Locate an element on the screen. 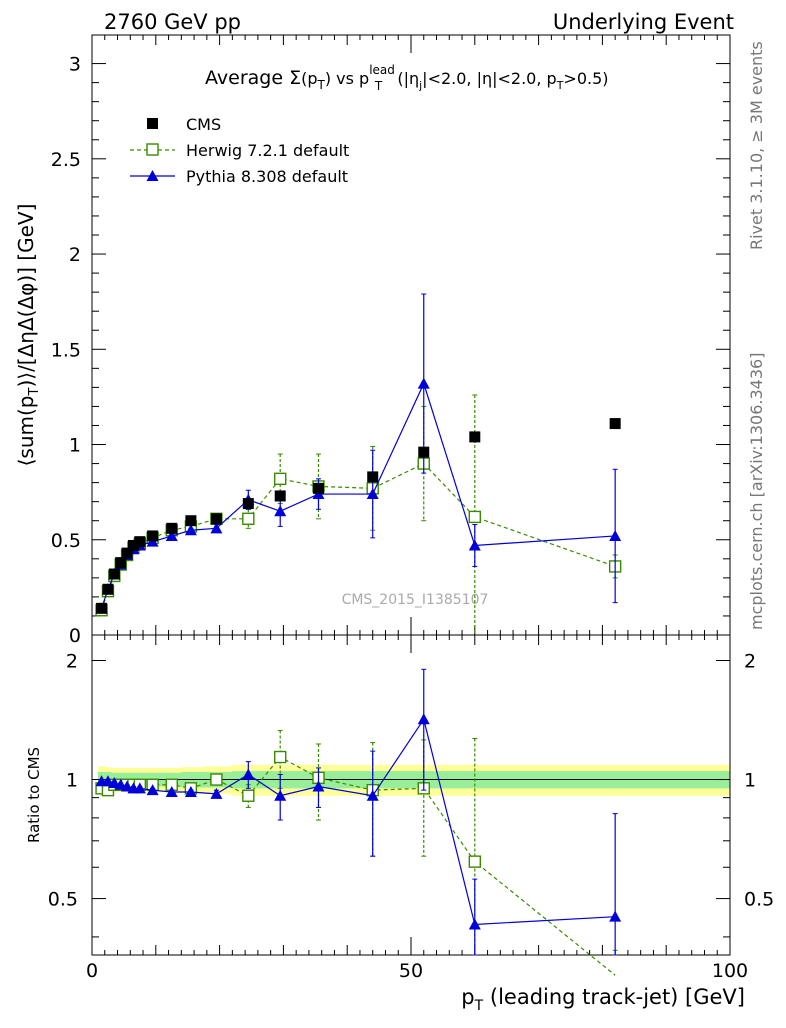 The image size is (786, 1028). title-cuts-2: |<2.0, |η|<2.0, p is located at coordinates (489, 78).